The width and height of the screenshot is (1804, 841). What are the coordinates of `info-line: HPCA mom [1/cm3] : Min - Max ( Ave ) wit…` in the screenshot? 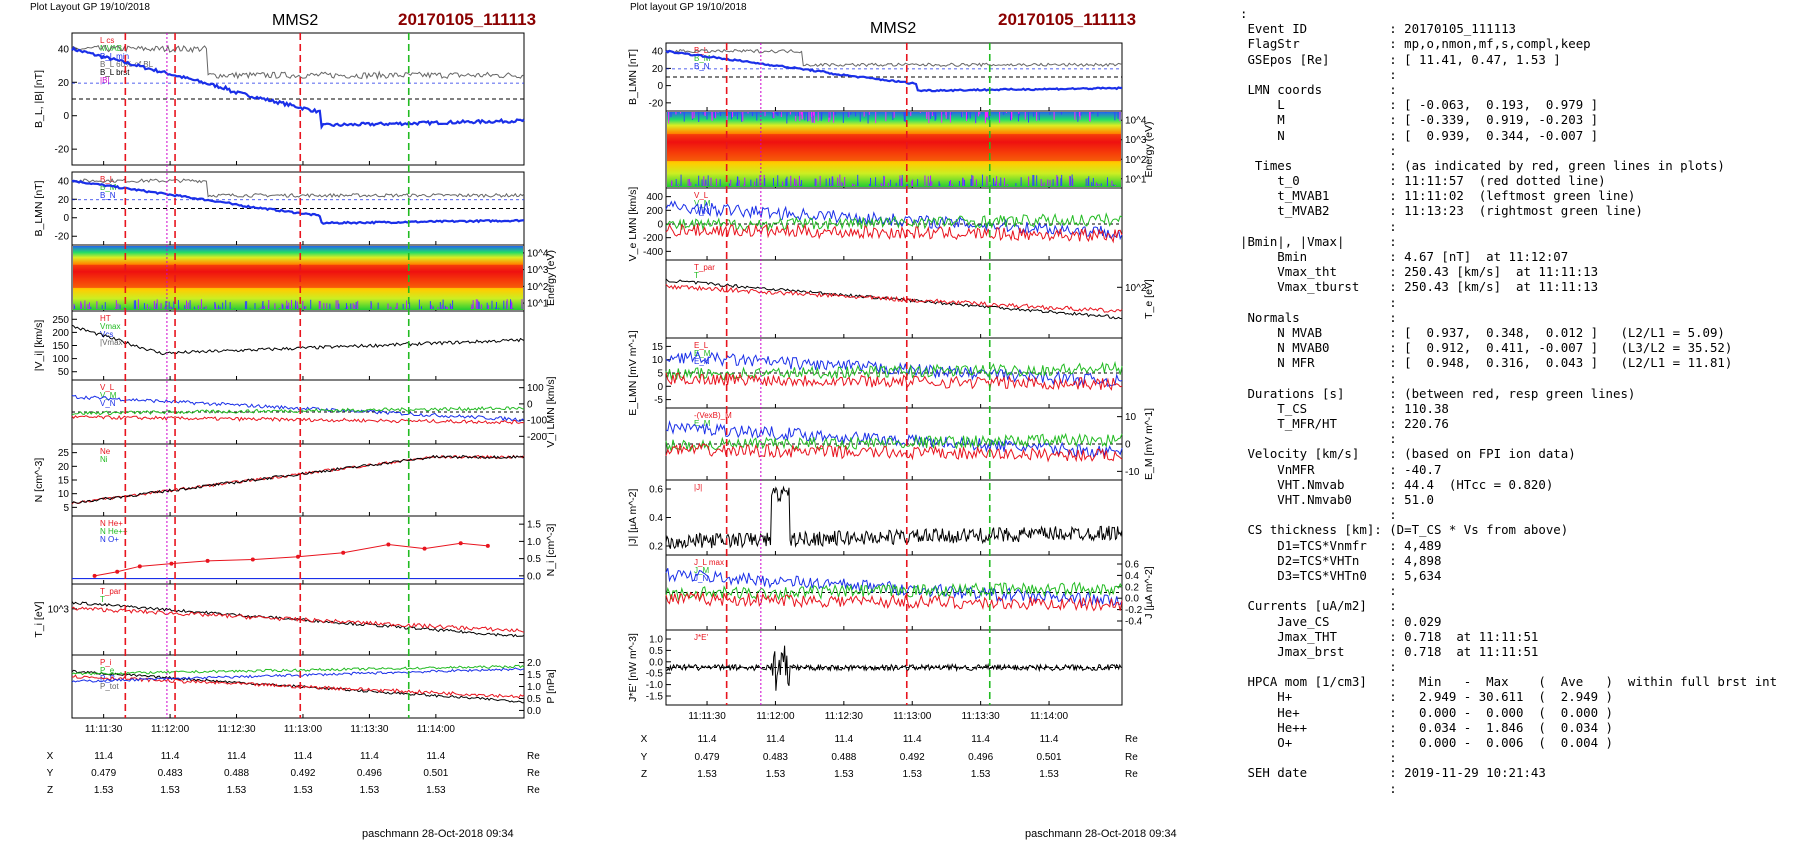 It's located at (1509, 682).